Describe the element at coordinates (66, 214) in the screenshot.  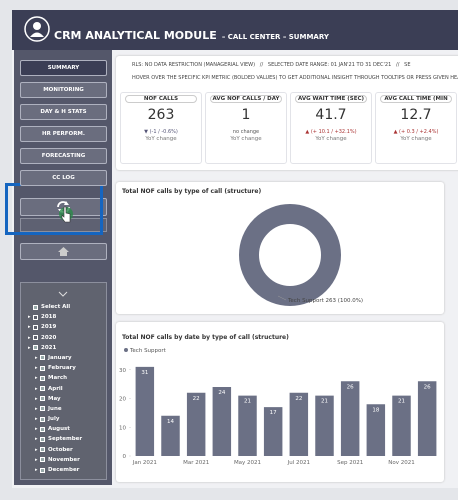
I see `cursor` at that location.